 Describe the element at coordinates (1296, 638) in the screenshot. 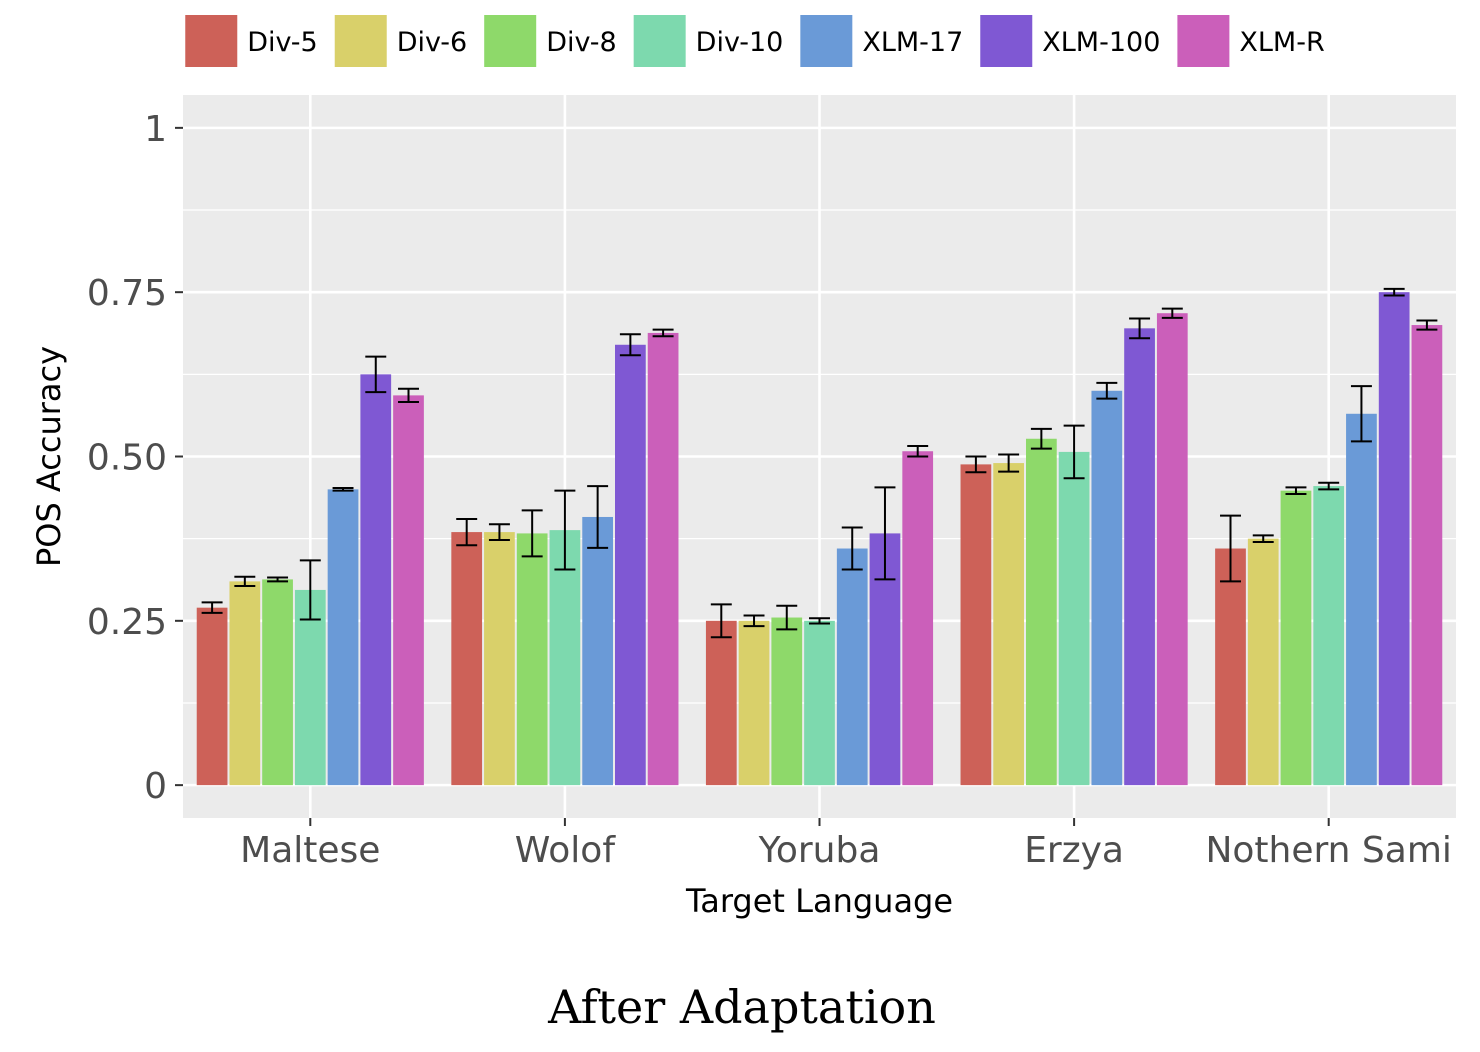

I see `bar-div-8-nothern-sami` at that location.